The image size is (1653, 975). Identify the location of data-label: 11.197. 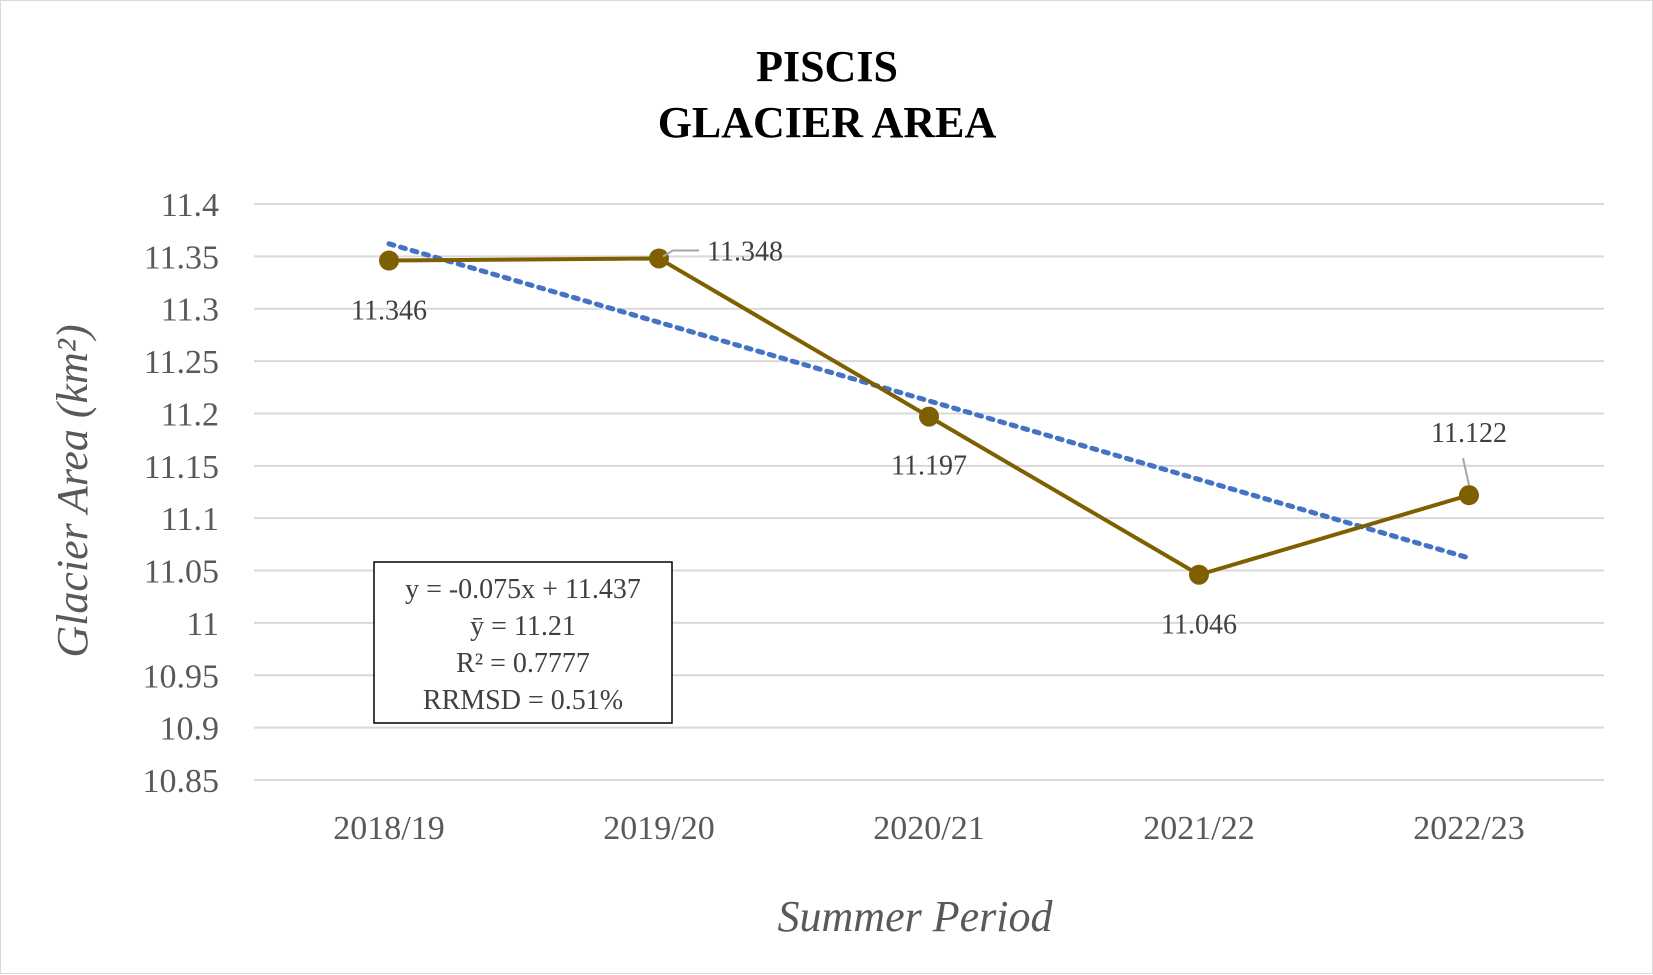
(929, 466).